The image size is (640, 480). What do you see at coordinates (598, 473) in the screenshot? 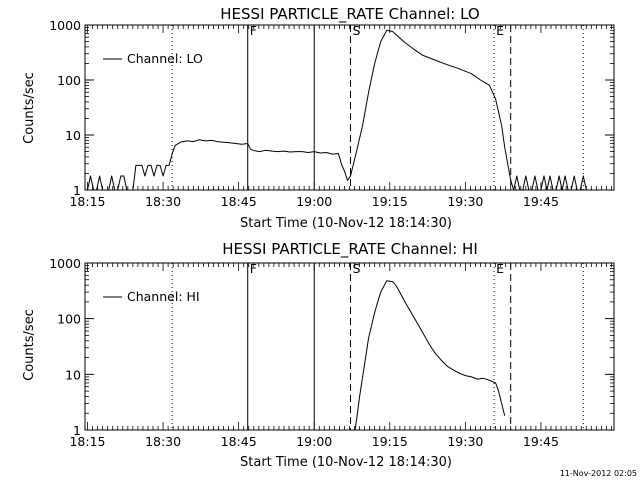
I see `footer-timestamp: 11-Nov-2012 02:05` at bounding box center [598, 473].